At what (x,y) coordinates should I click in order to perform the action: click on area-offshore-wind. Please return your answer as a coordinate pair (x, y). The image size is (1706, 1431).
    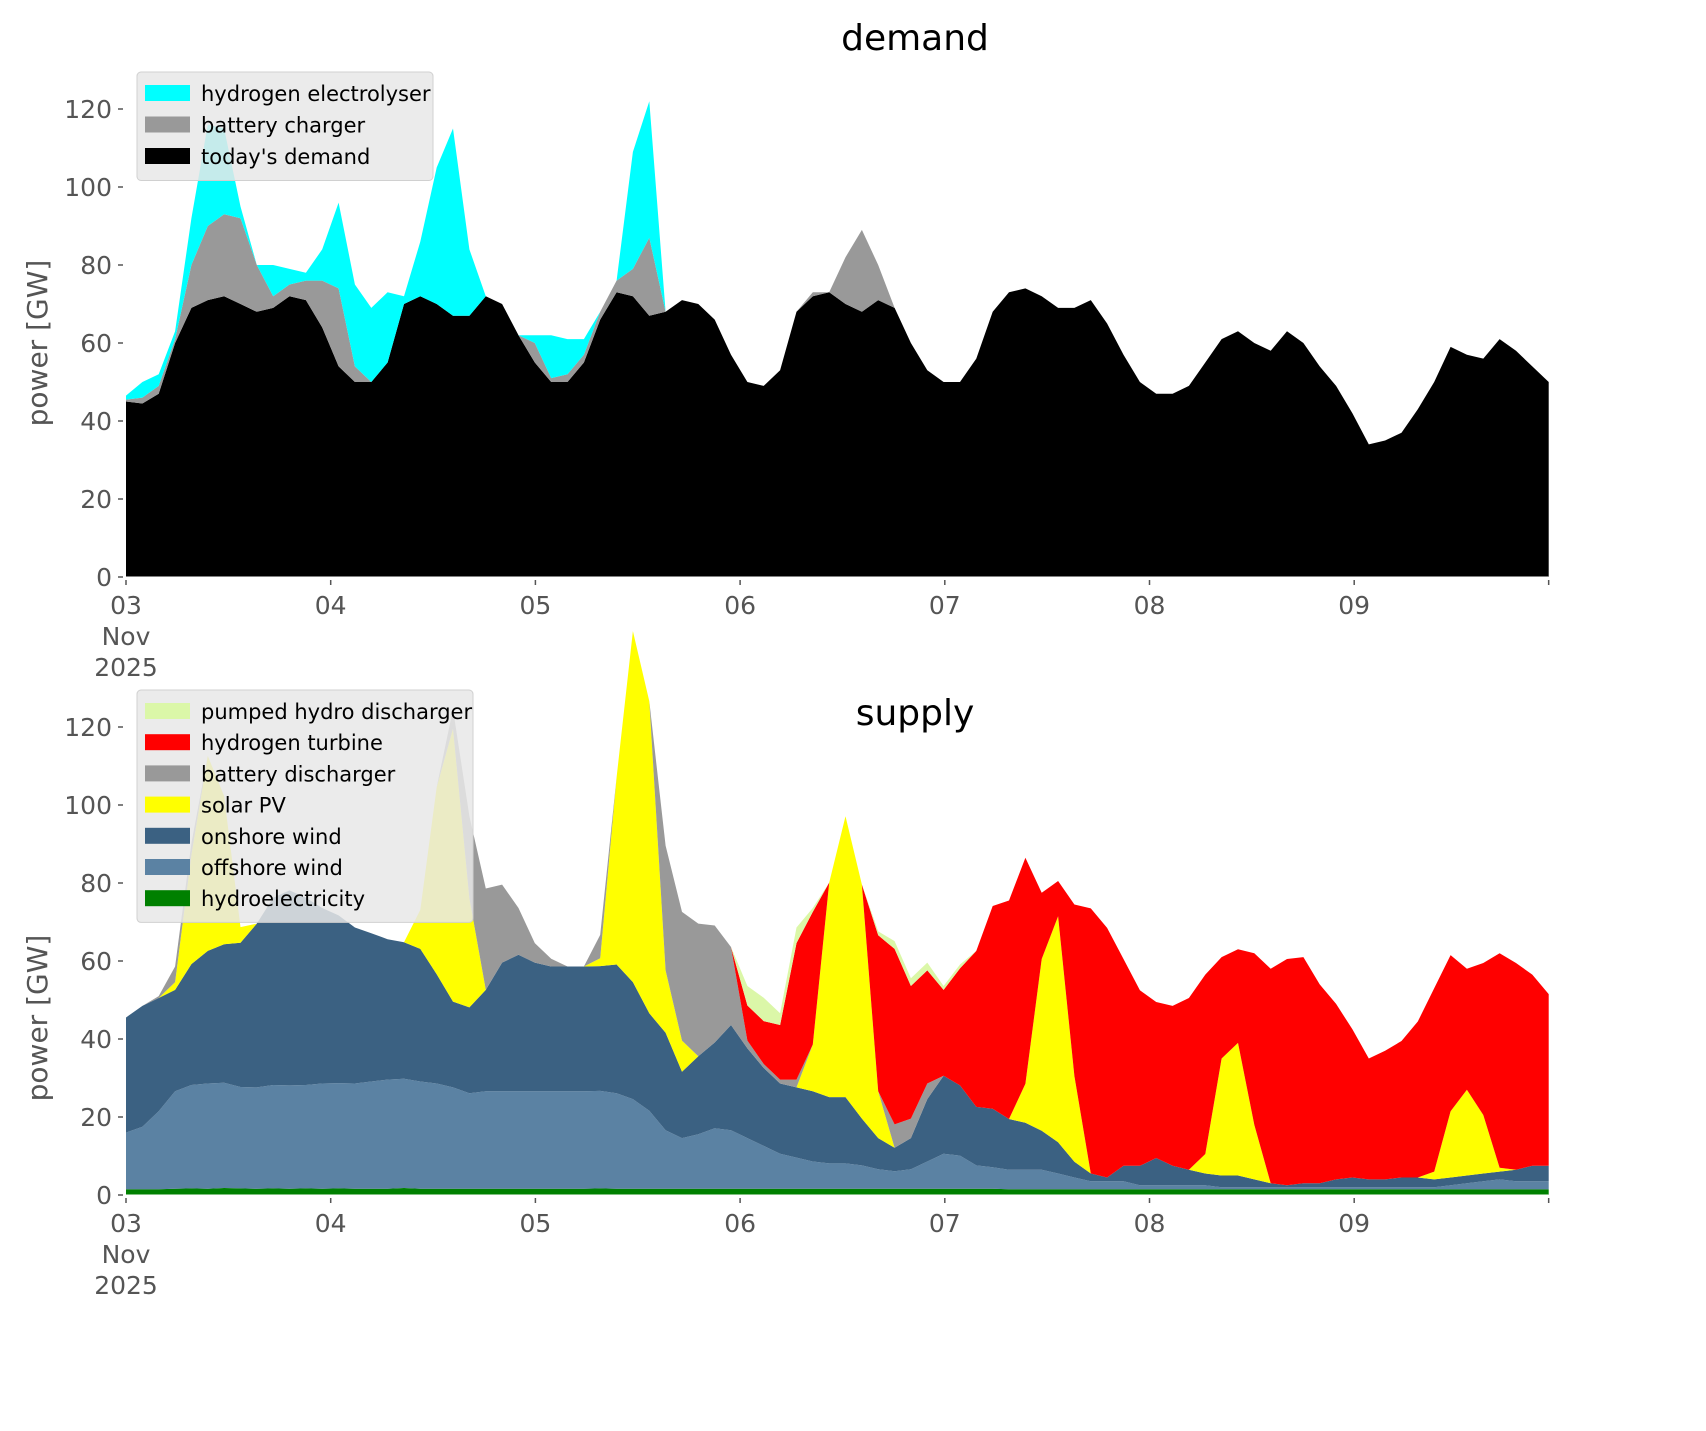
    Looking at the image, I should click on (837, 1134).